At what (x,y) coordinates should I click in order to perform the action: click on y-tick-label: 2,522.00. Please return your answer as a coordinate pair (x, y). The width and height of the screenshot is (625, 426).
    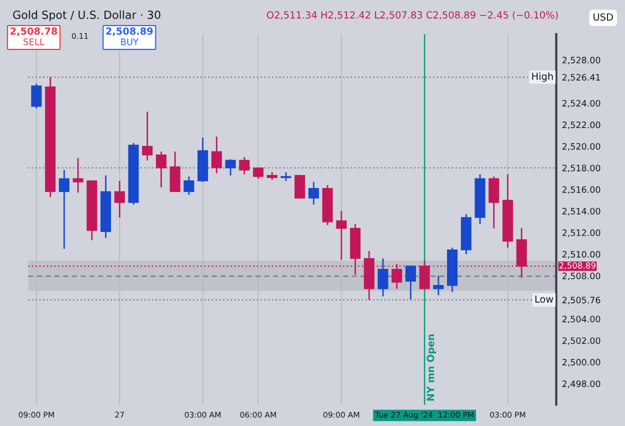
    Looking at the image, I should click on (581, 126).